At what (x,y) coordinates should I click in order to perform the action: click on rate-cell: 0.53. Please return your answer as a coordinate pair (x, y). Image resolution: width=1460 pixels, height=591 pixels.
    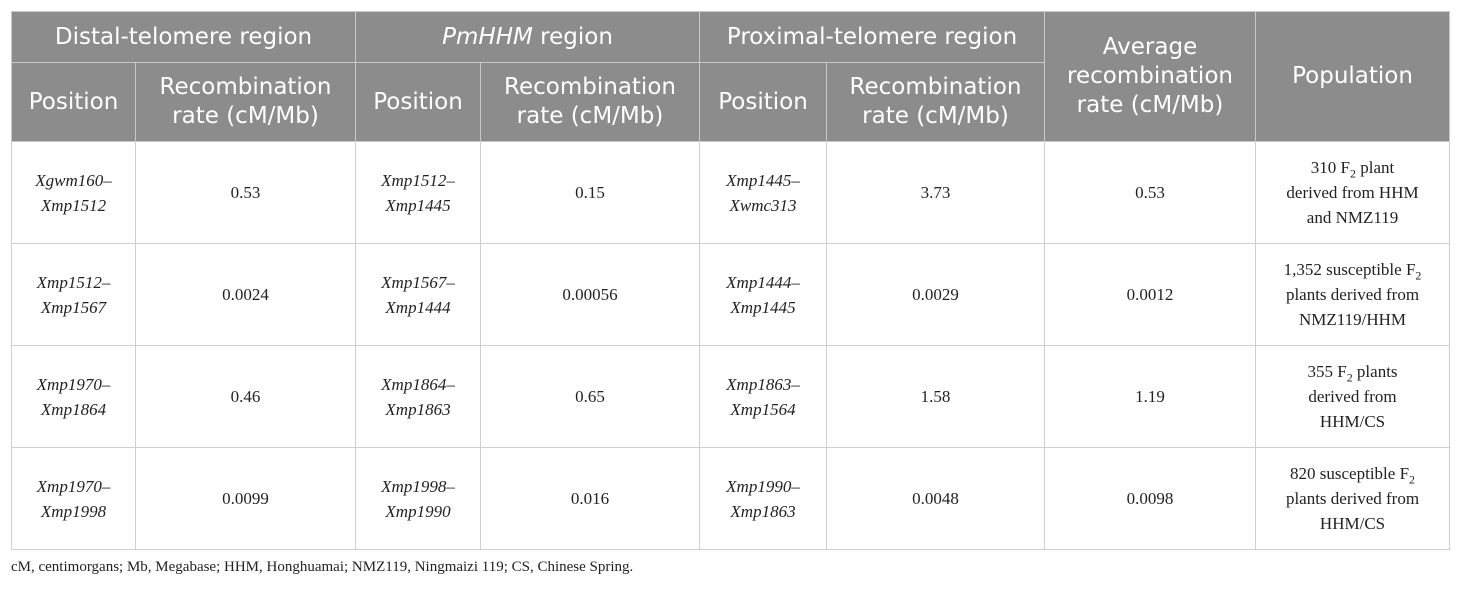
    Looking at the image, I should click on (245, 192).